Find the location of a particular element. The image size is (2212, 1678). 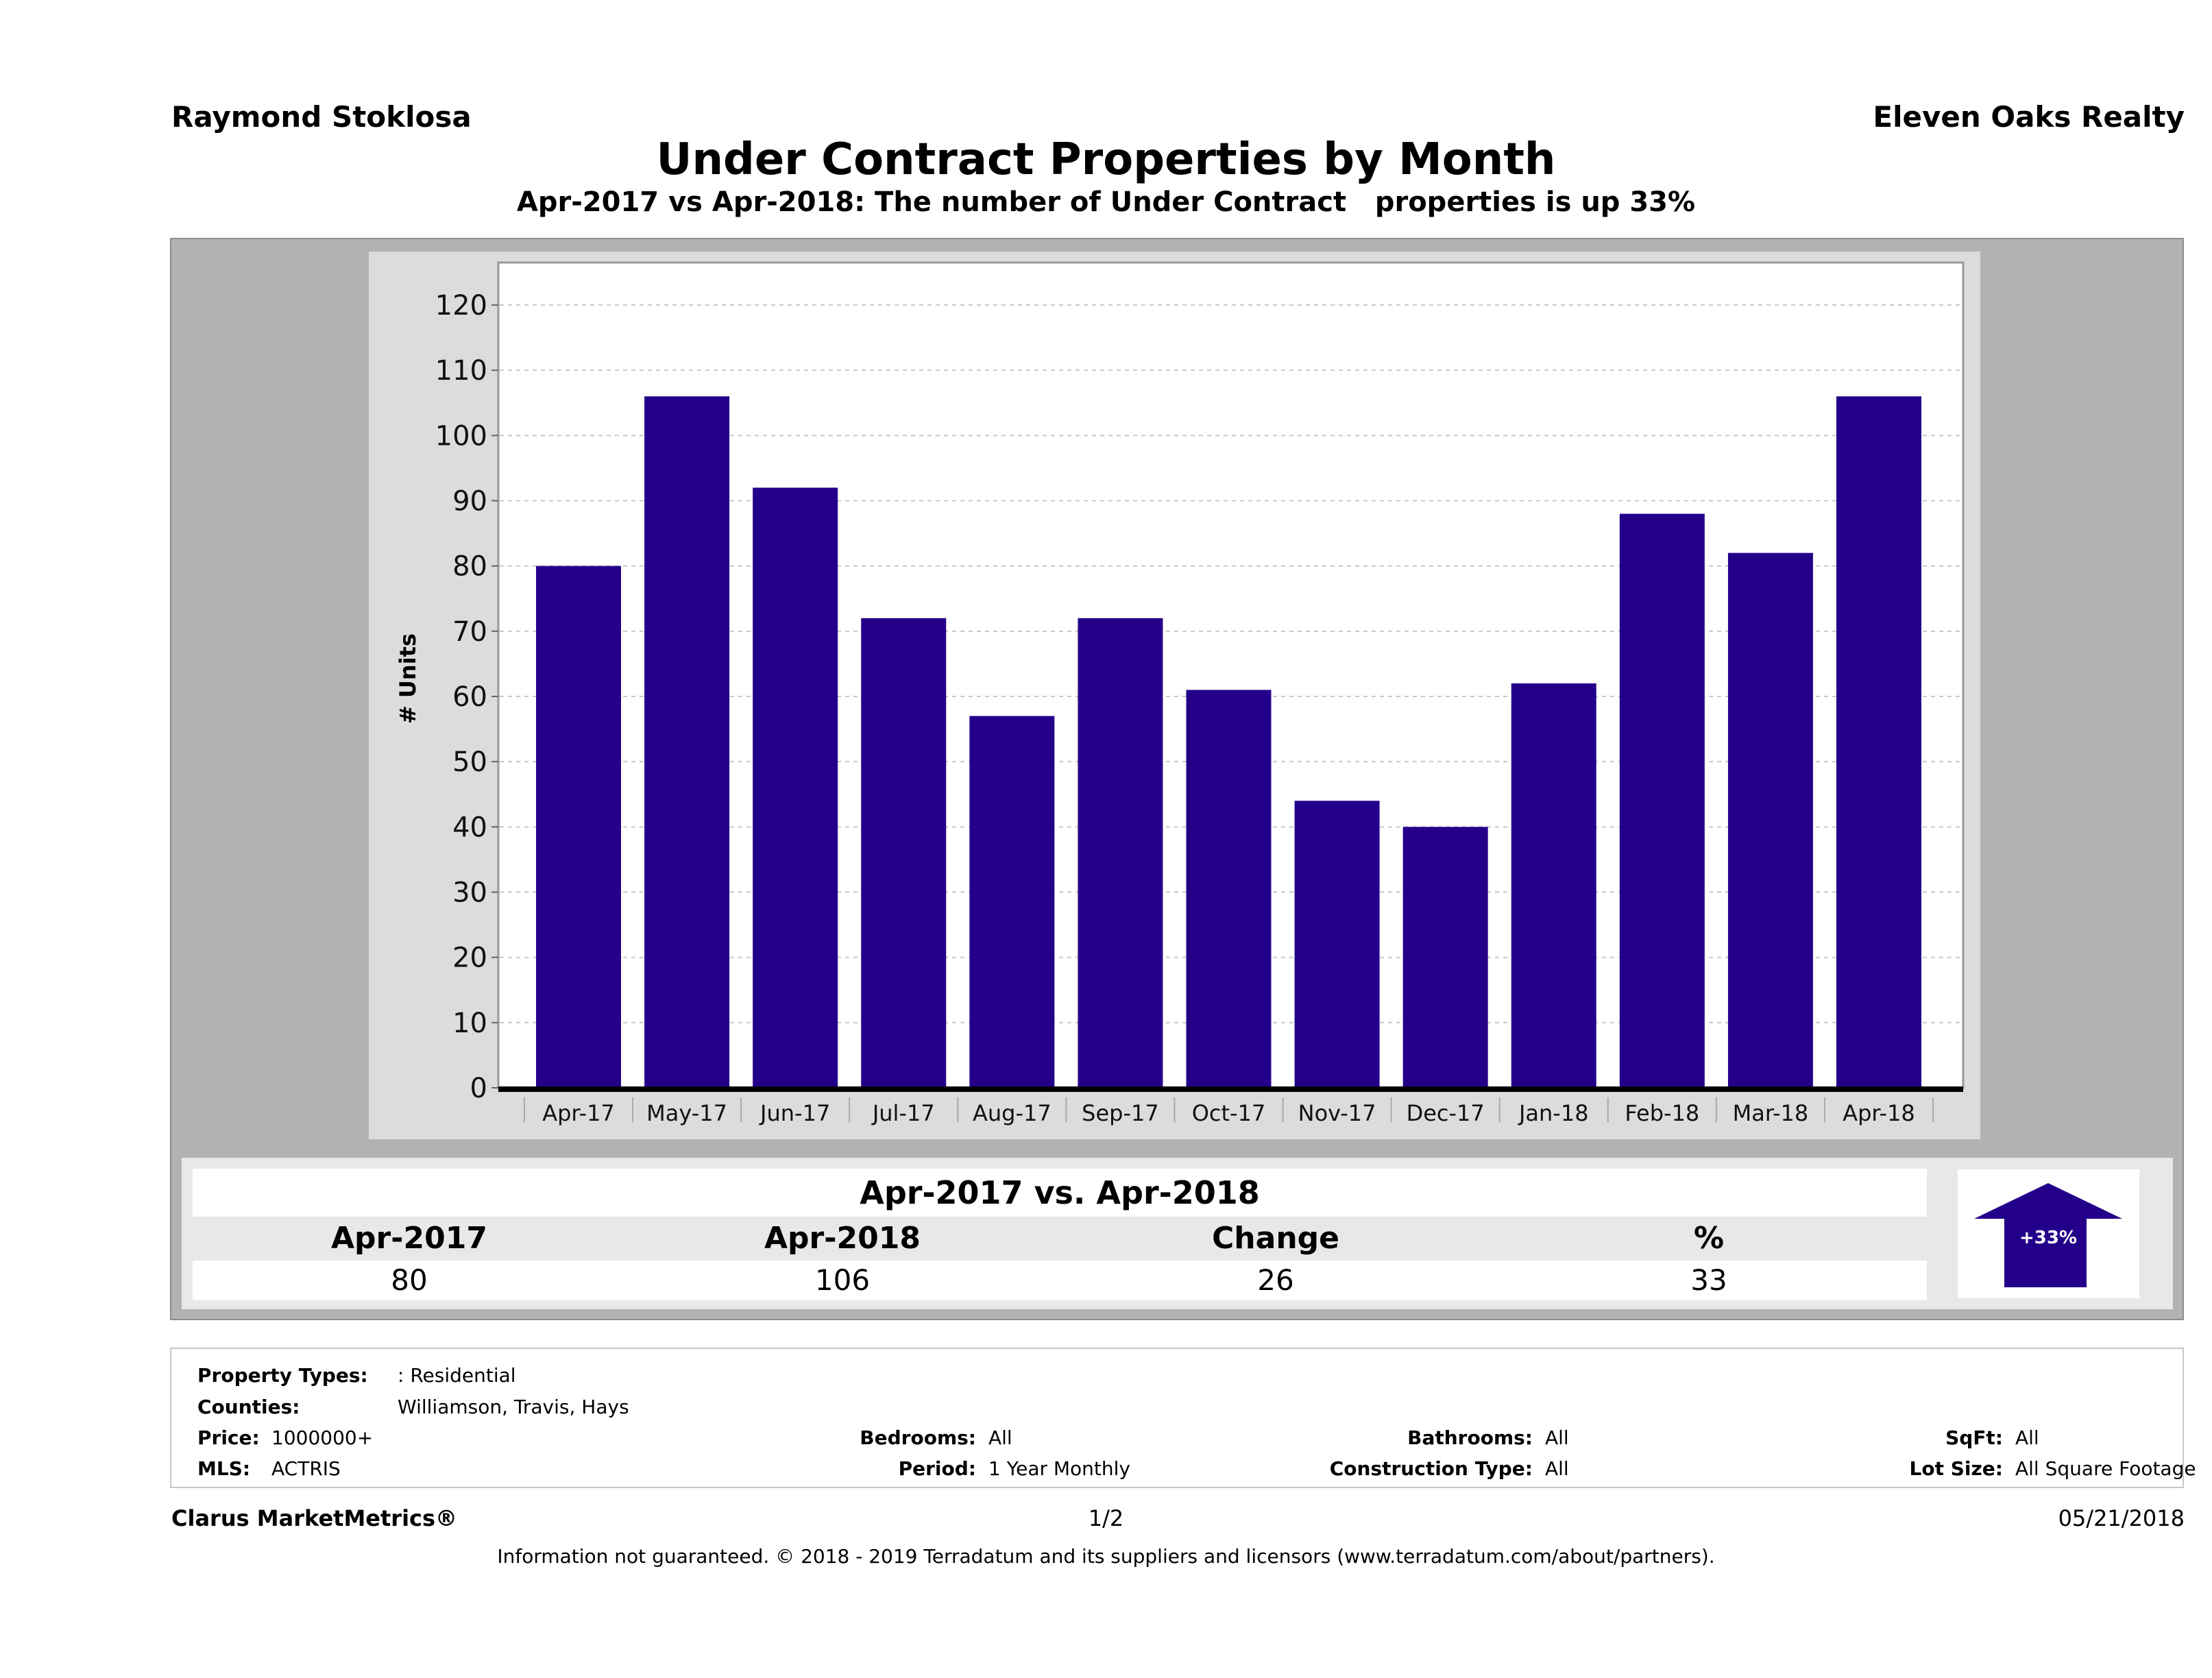

up-arrow-icon: +33% is located at coordinates (2048, 1235).